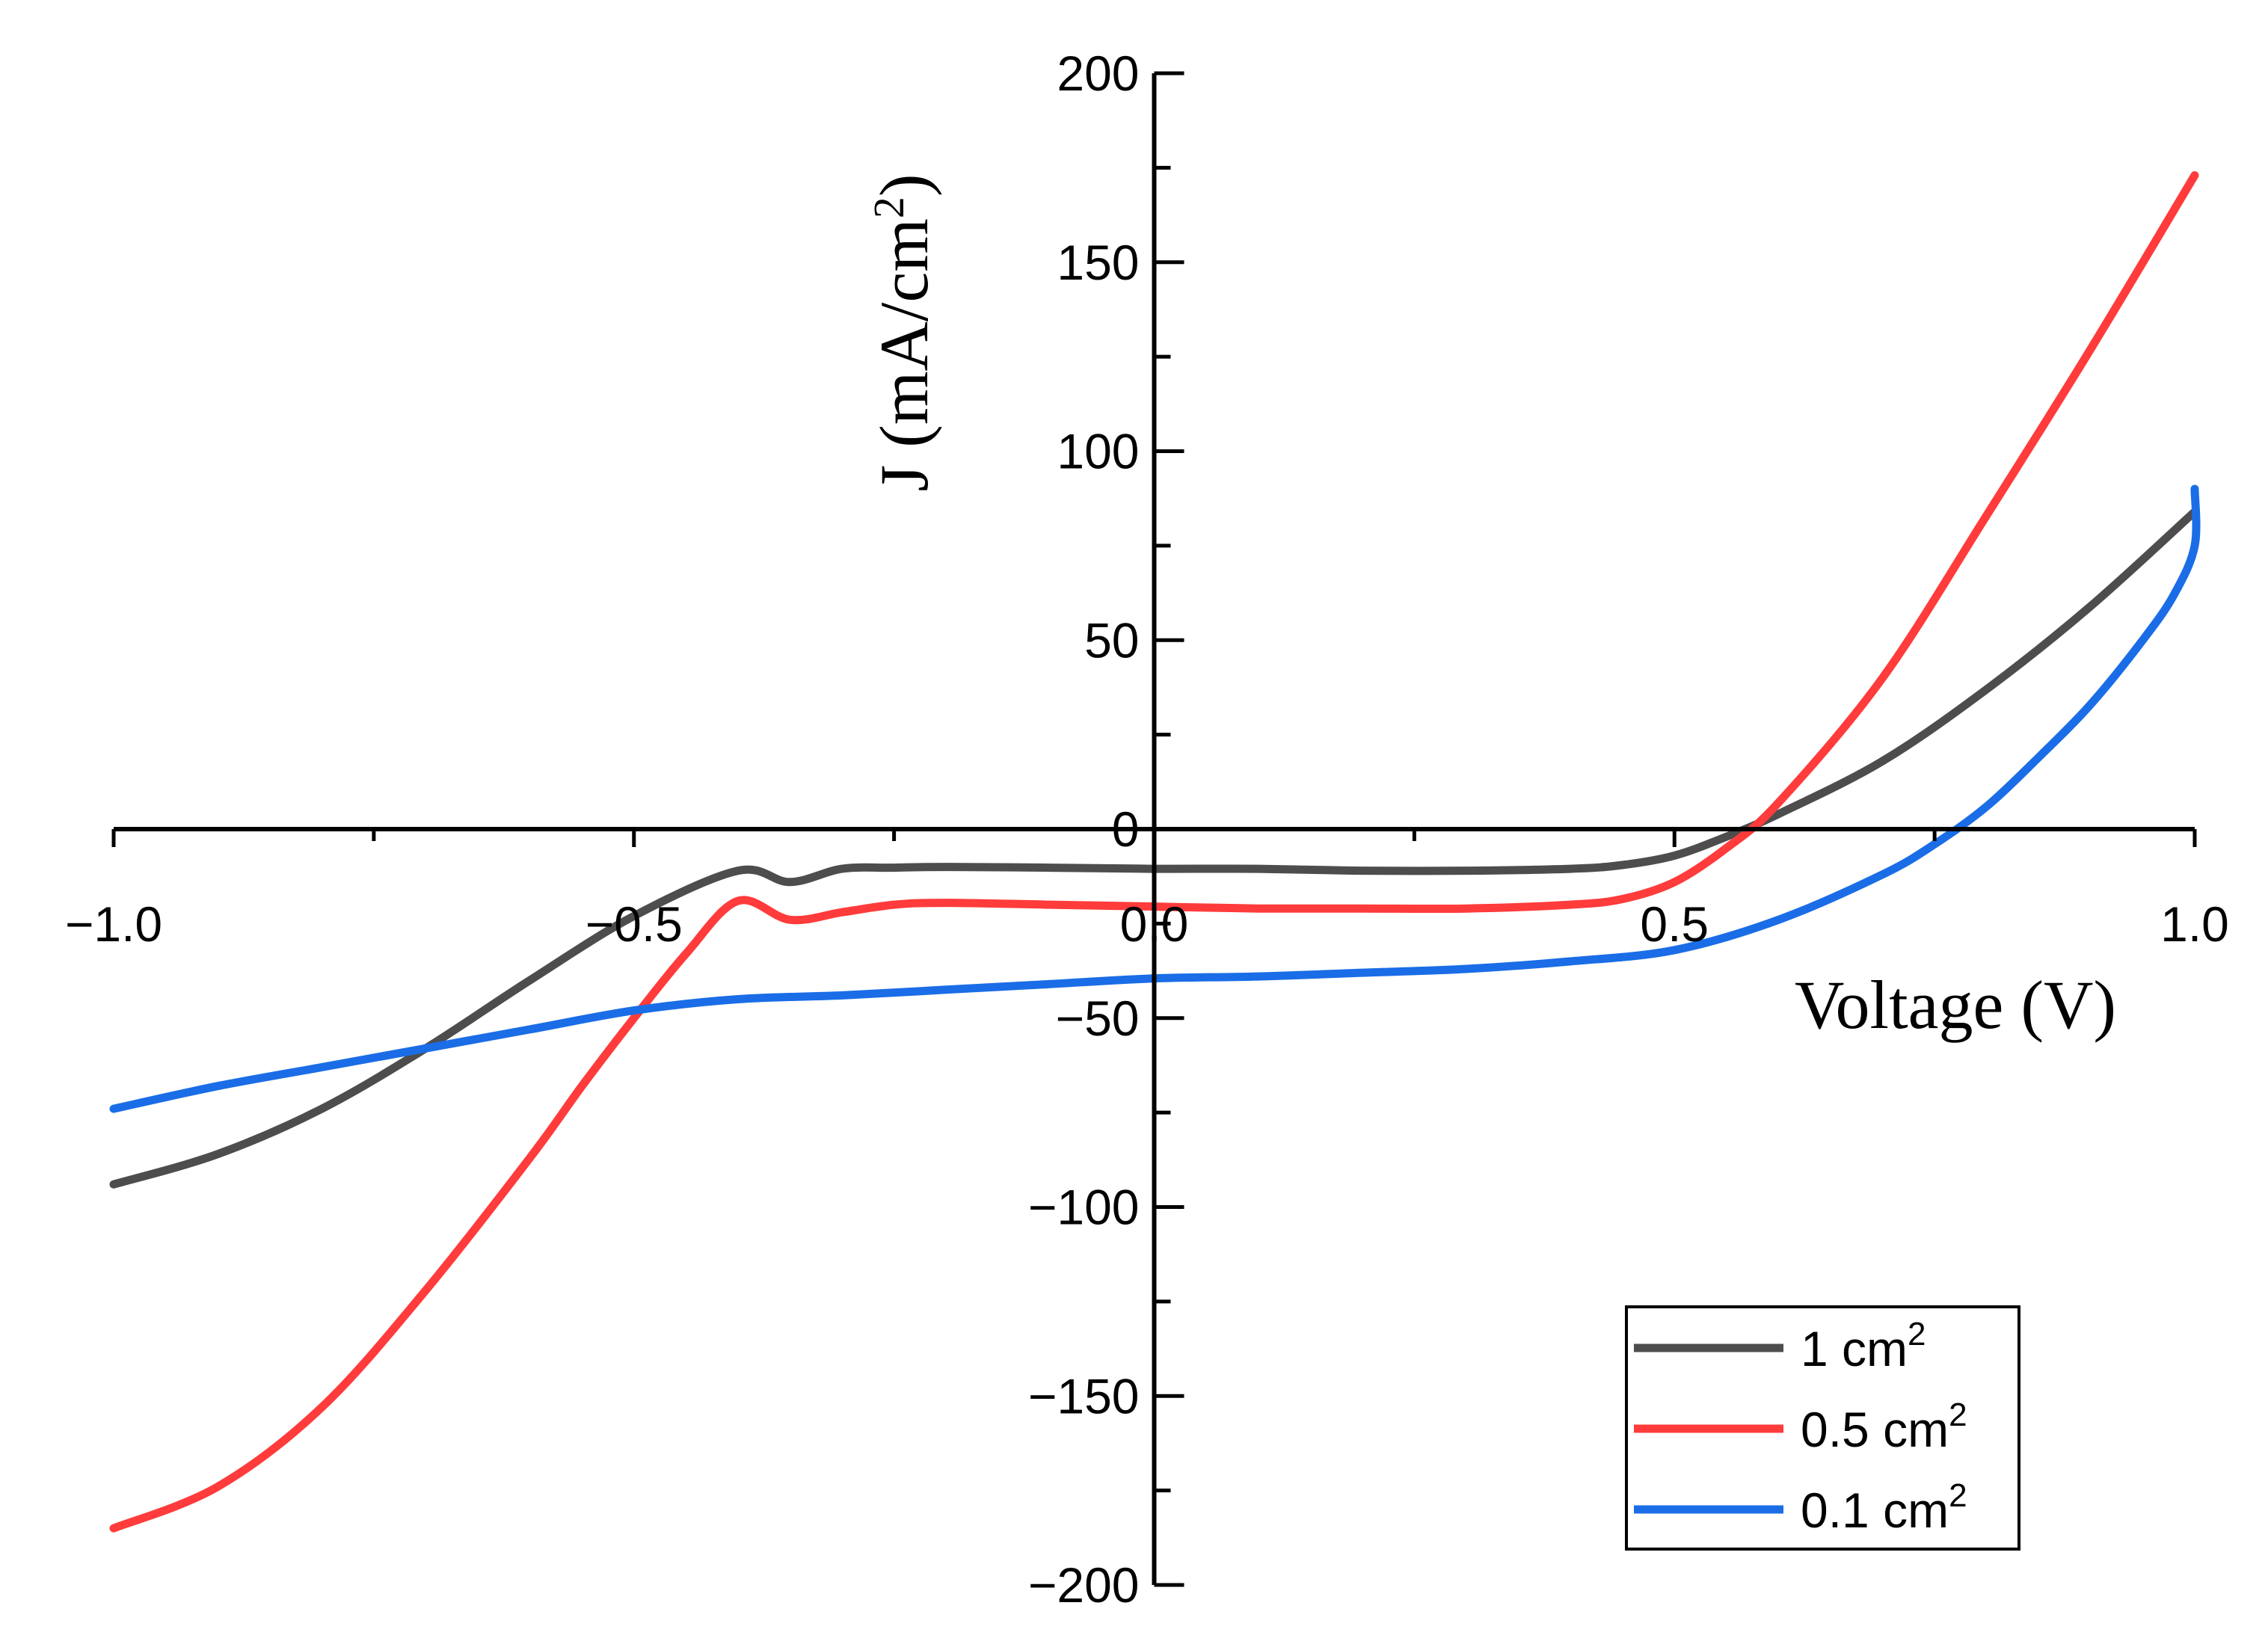 The height and width of the screenshot is (1650, 2268). What do you see at coordinates (1674, 924) in the screenshot?
I see `x-tick-label: 0.5` at bounding box center [1674, 924].